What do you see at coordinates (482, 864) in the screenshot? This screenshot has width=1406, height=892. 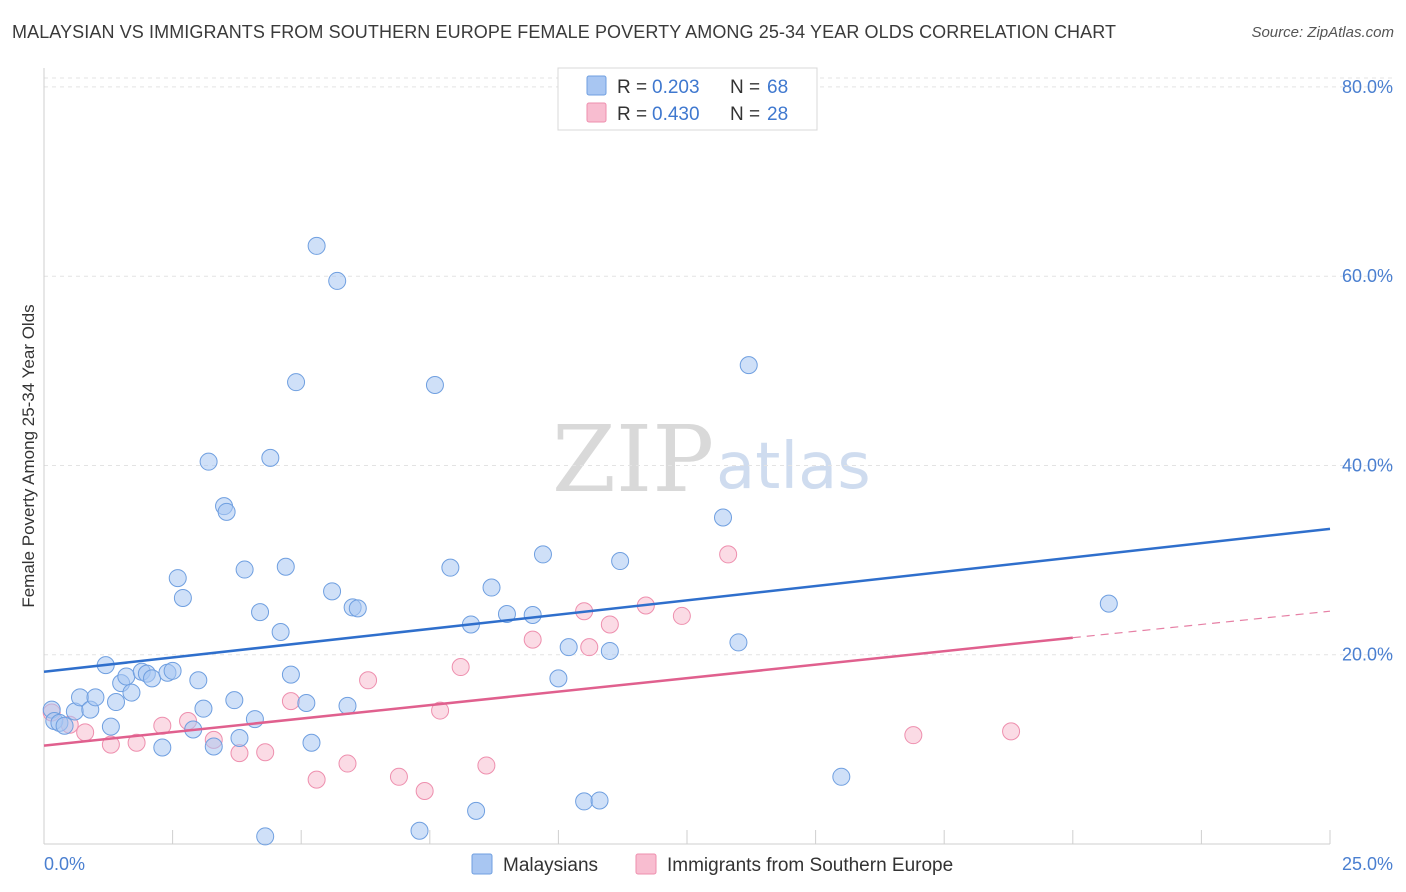 I see `bottom-legend-swatch-malaysians` at bounding box center [482, 864].